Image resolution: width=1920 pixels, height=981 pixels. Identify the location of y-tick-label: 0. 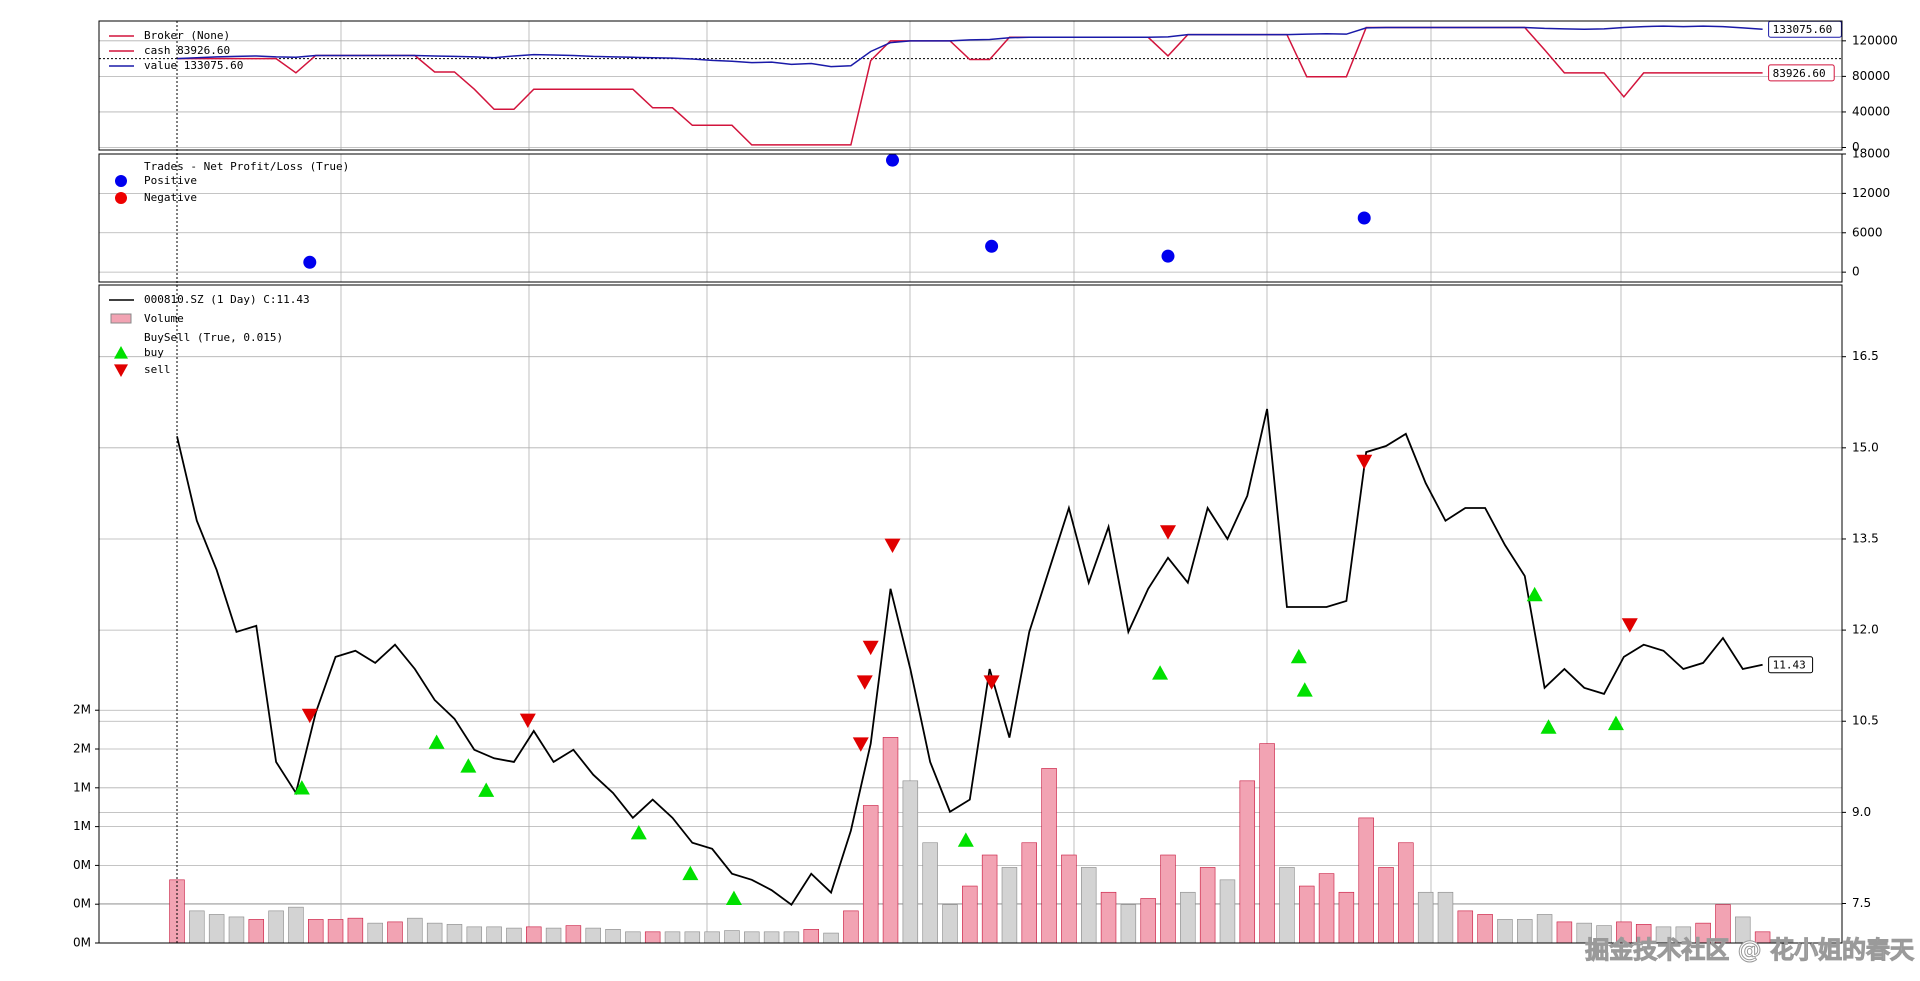
(1856, 272).